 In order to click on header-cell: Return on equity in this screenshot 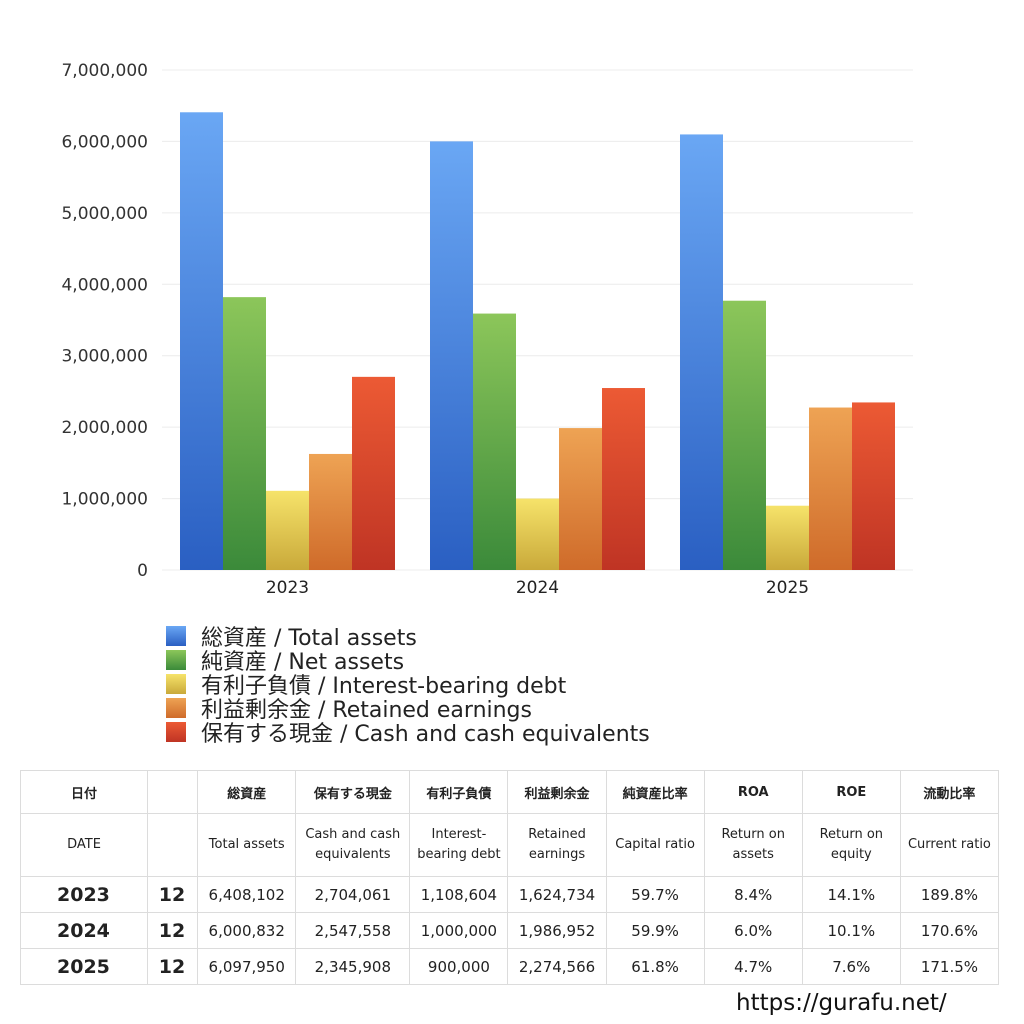, I will do `click(851, 845)`.